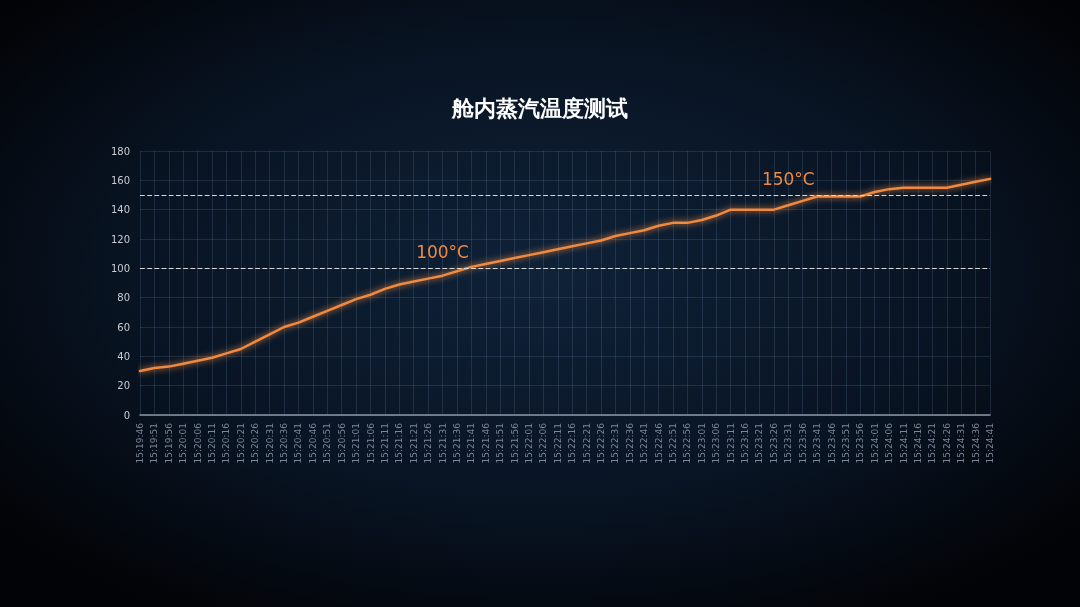 This screenshot has width=1080, height=607. What do you see at coordinates (485, 443) in the screenshot?
I see `x-tick-label: 15:21:46` at bounding box center [485, 443].